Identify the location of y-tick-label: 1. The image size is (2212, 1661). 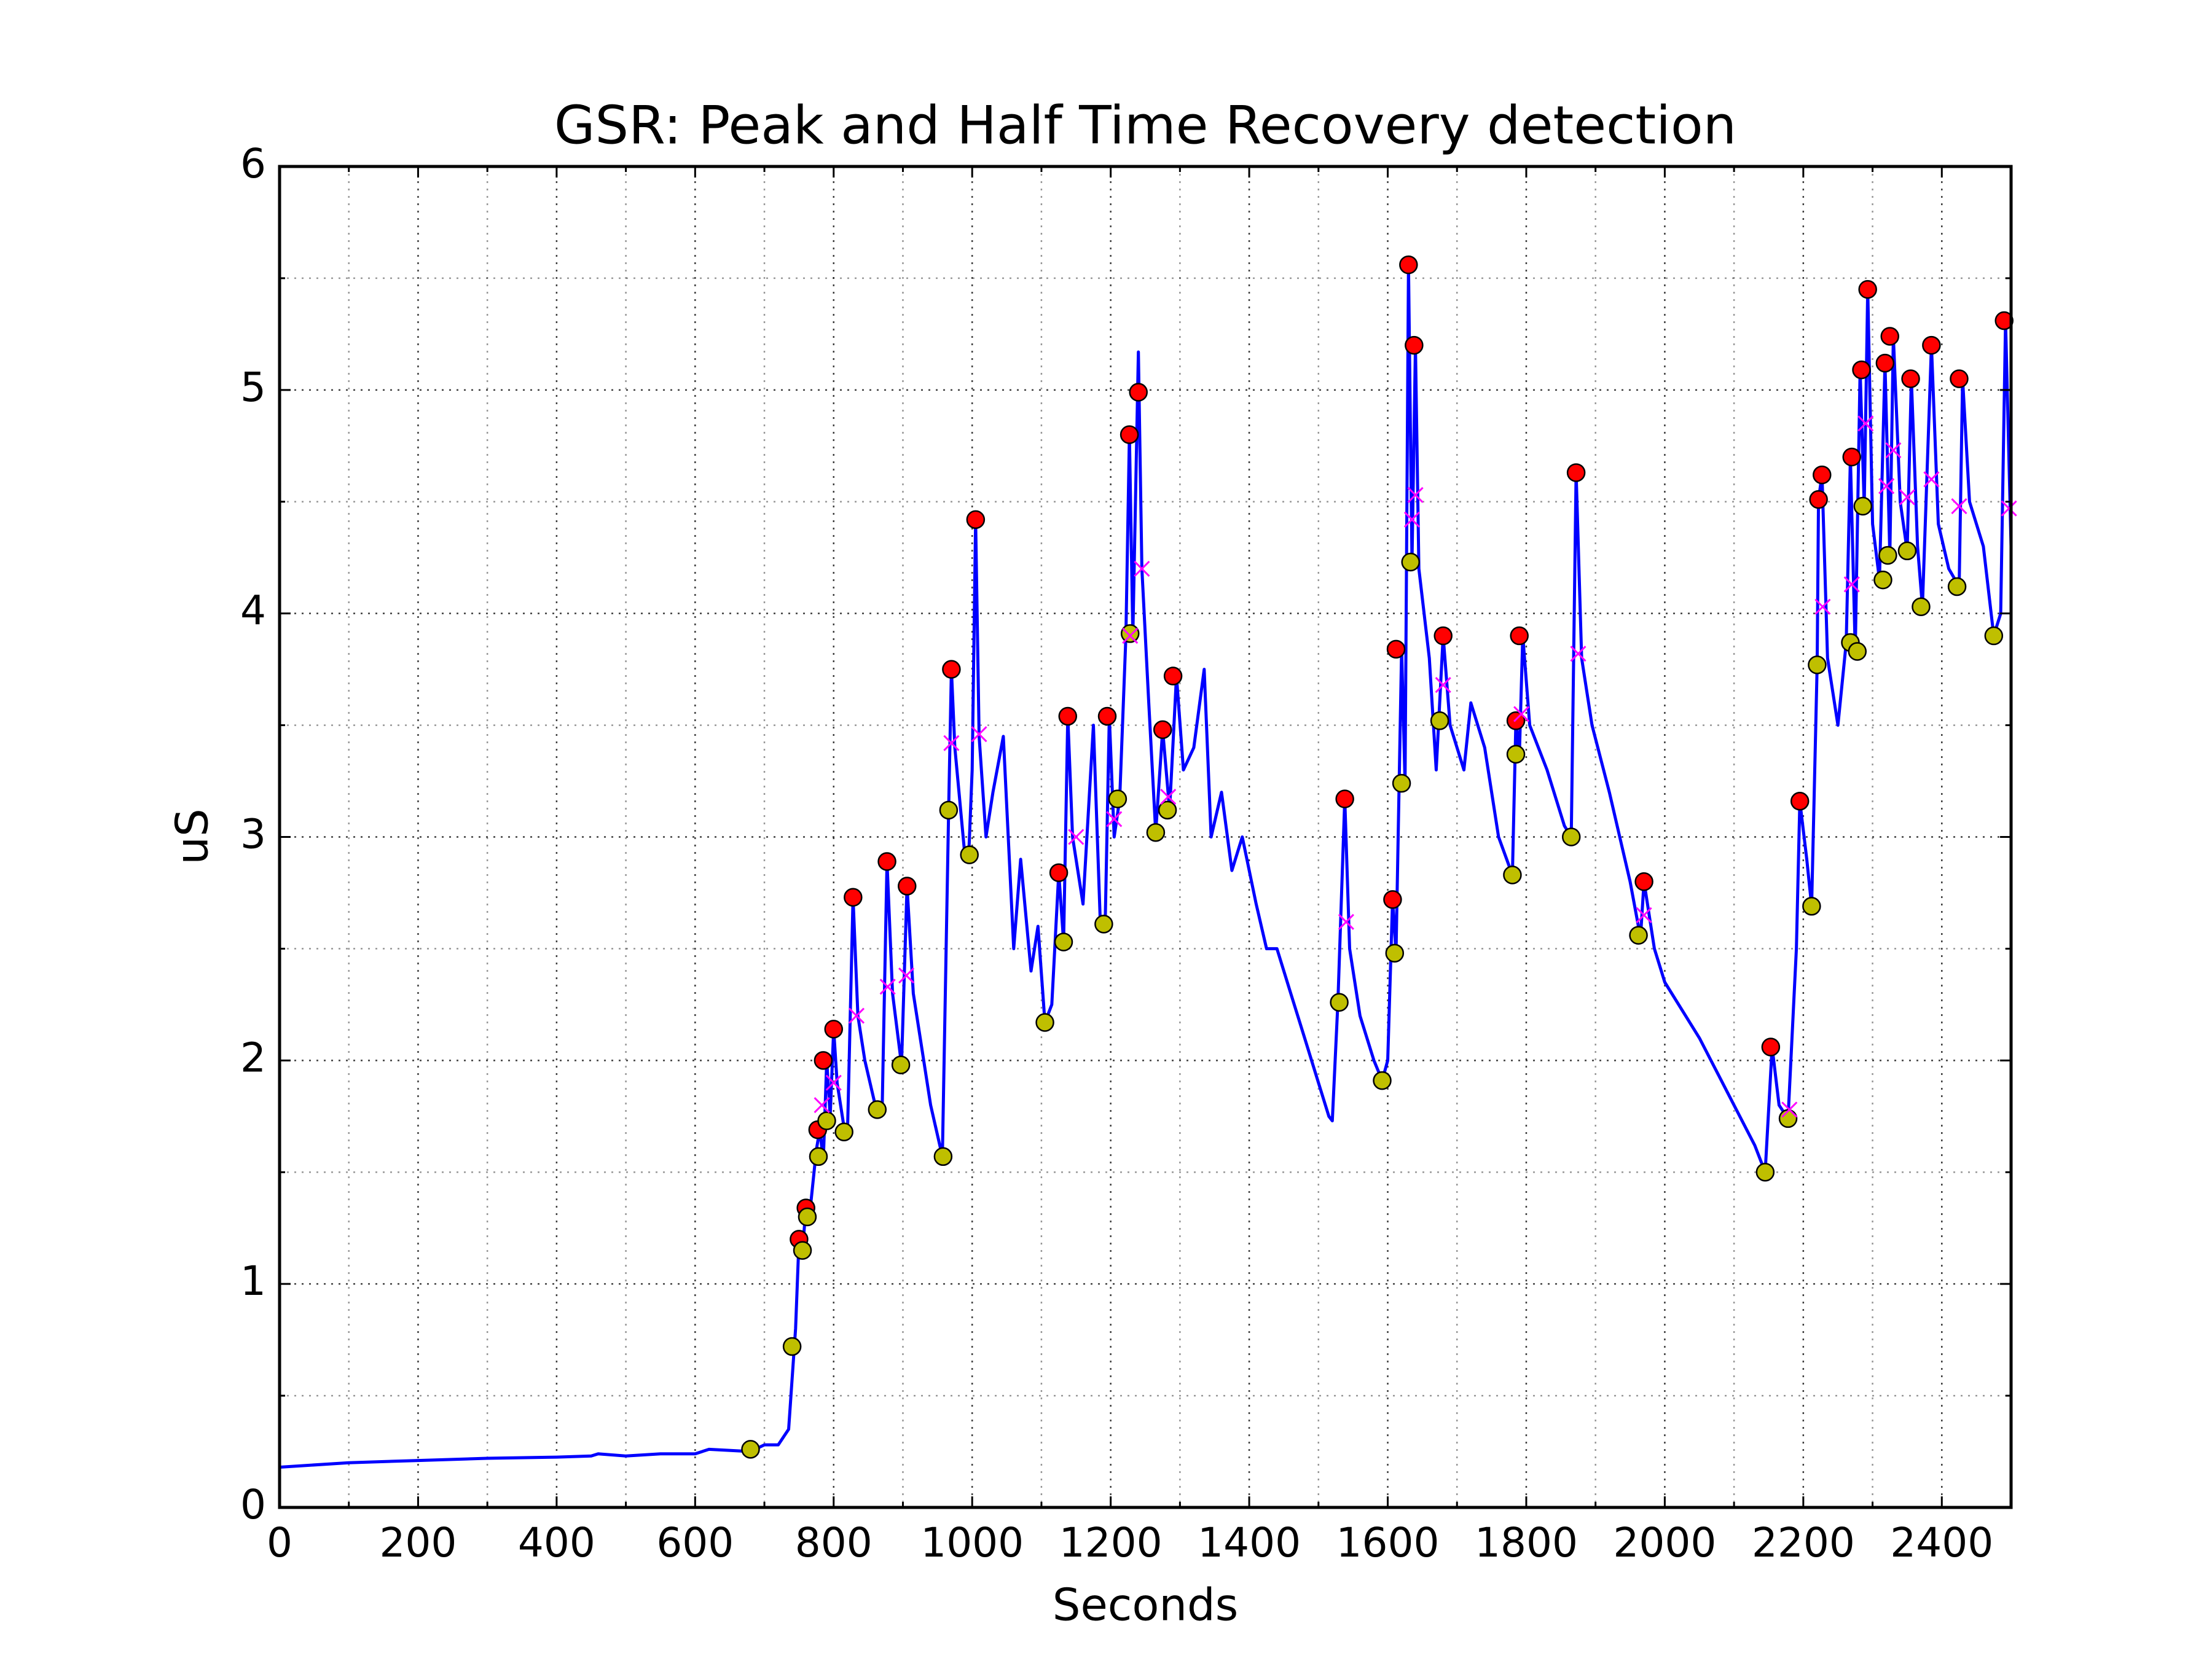
(253, 1281).